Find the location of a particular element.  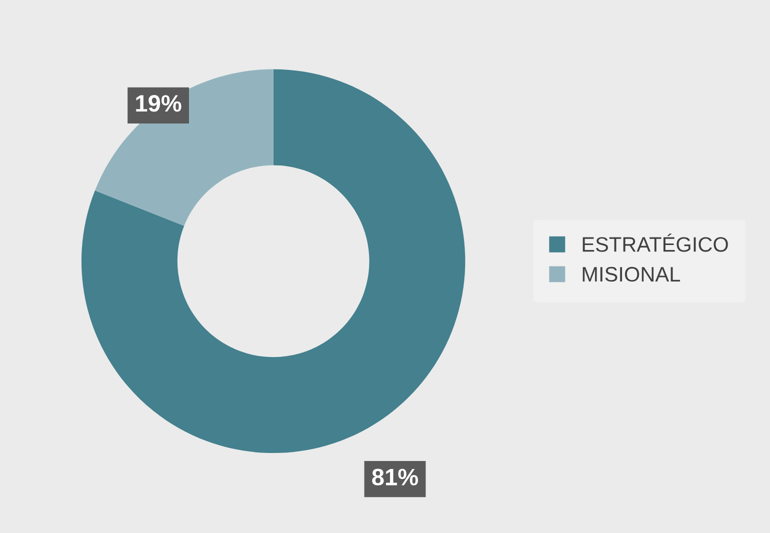

legend-label: ESTRATÉGICO is located at coordinates (655, 243).